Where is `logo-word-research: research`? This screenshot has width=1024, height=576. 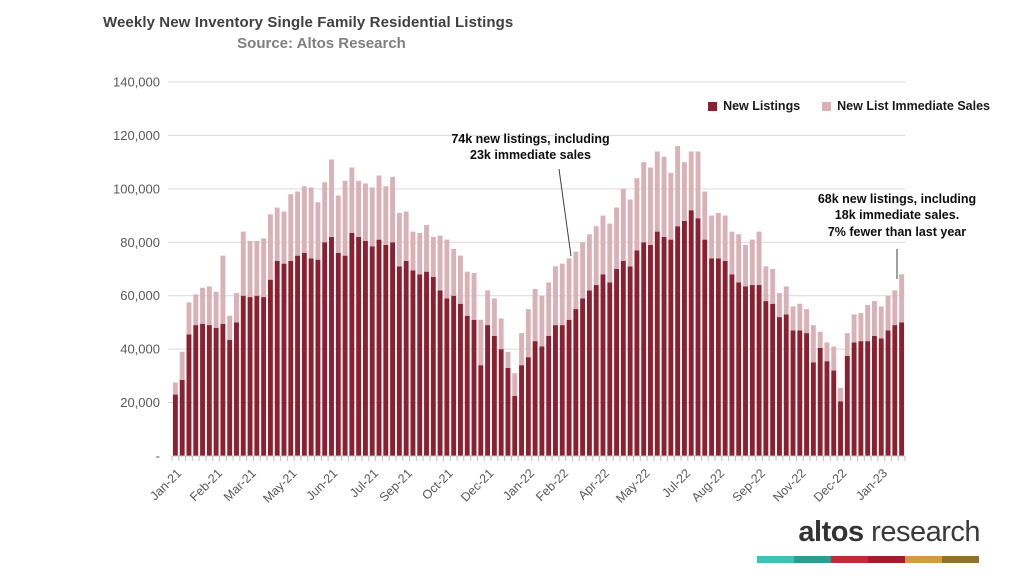 logo-word-research: research is located at coordinates (925, 532).